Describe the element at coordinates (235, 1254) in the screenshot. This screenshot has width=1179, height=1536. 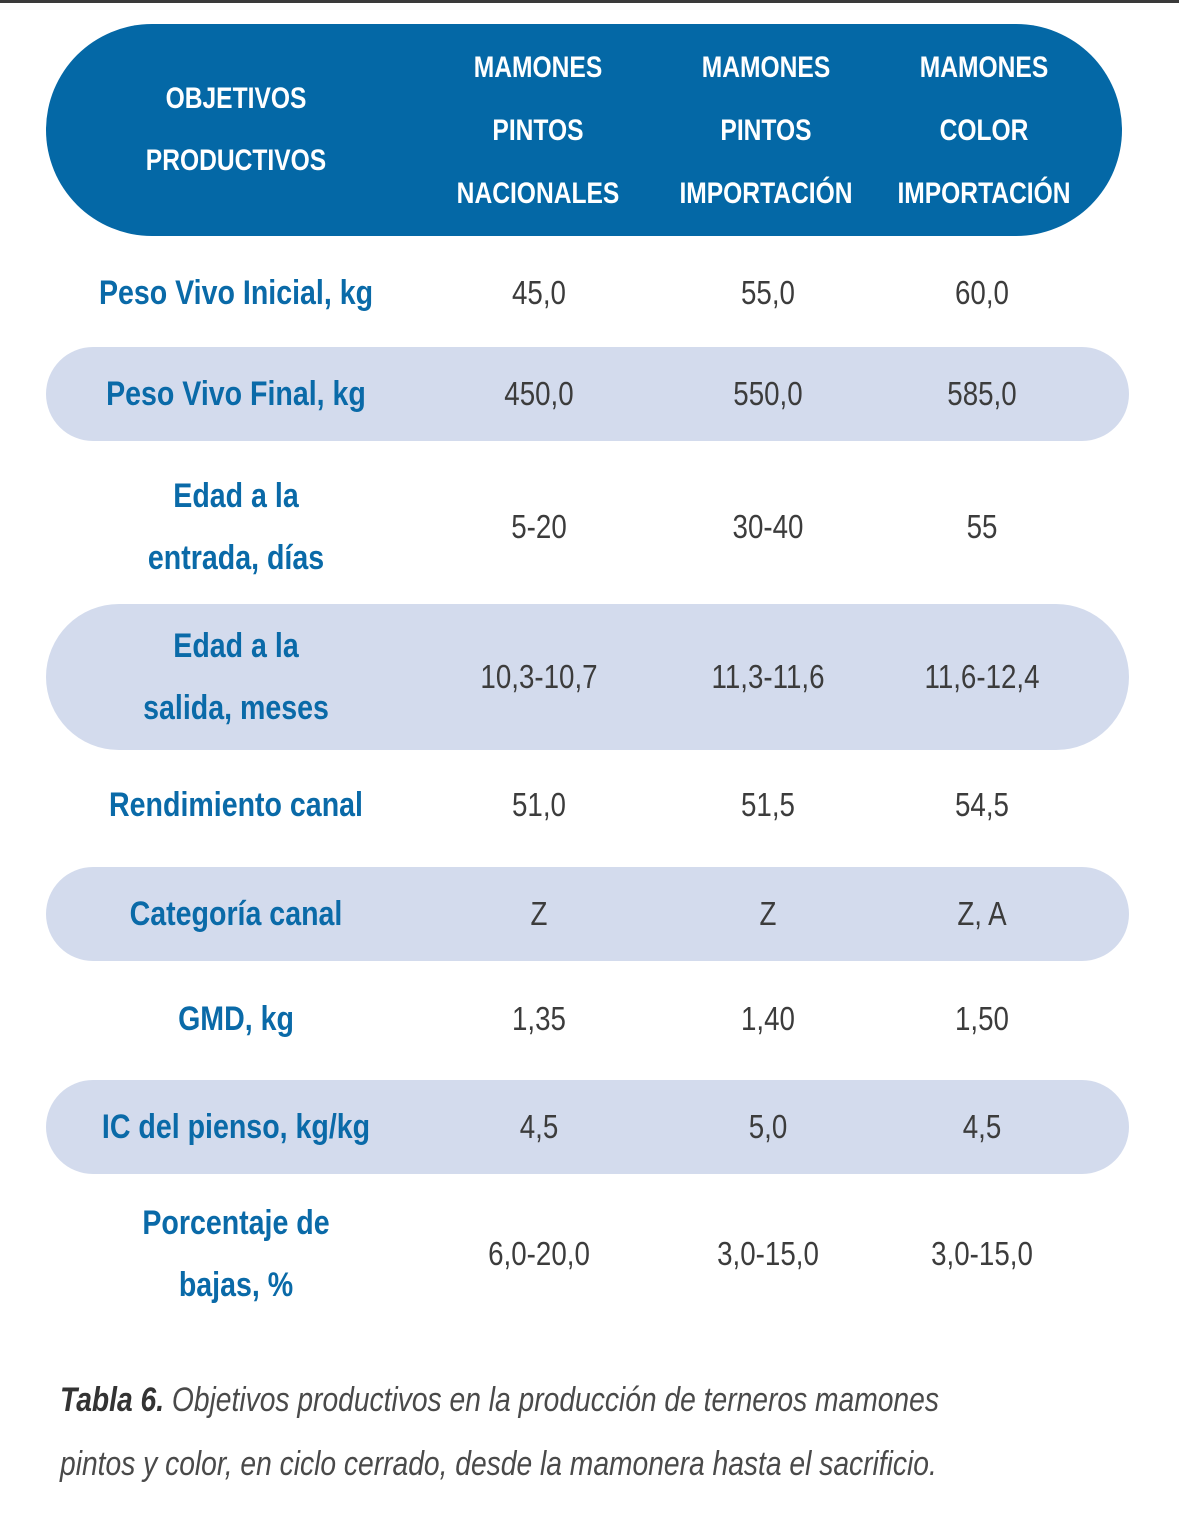
I see `row-label: Porcentaje de bajas, %` at that location.